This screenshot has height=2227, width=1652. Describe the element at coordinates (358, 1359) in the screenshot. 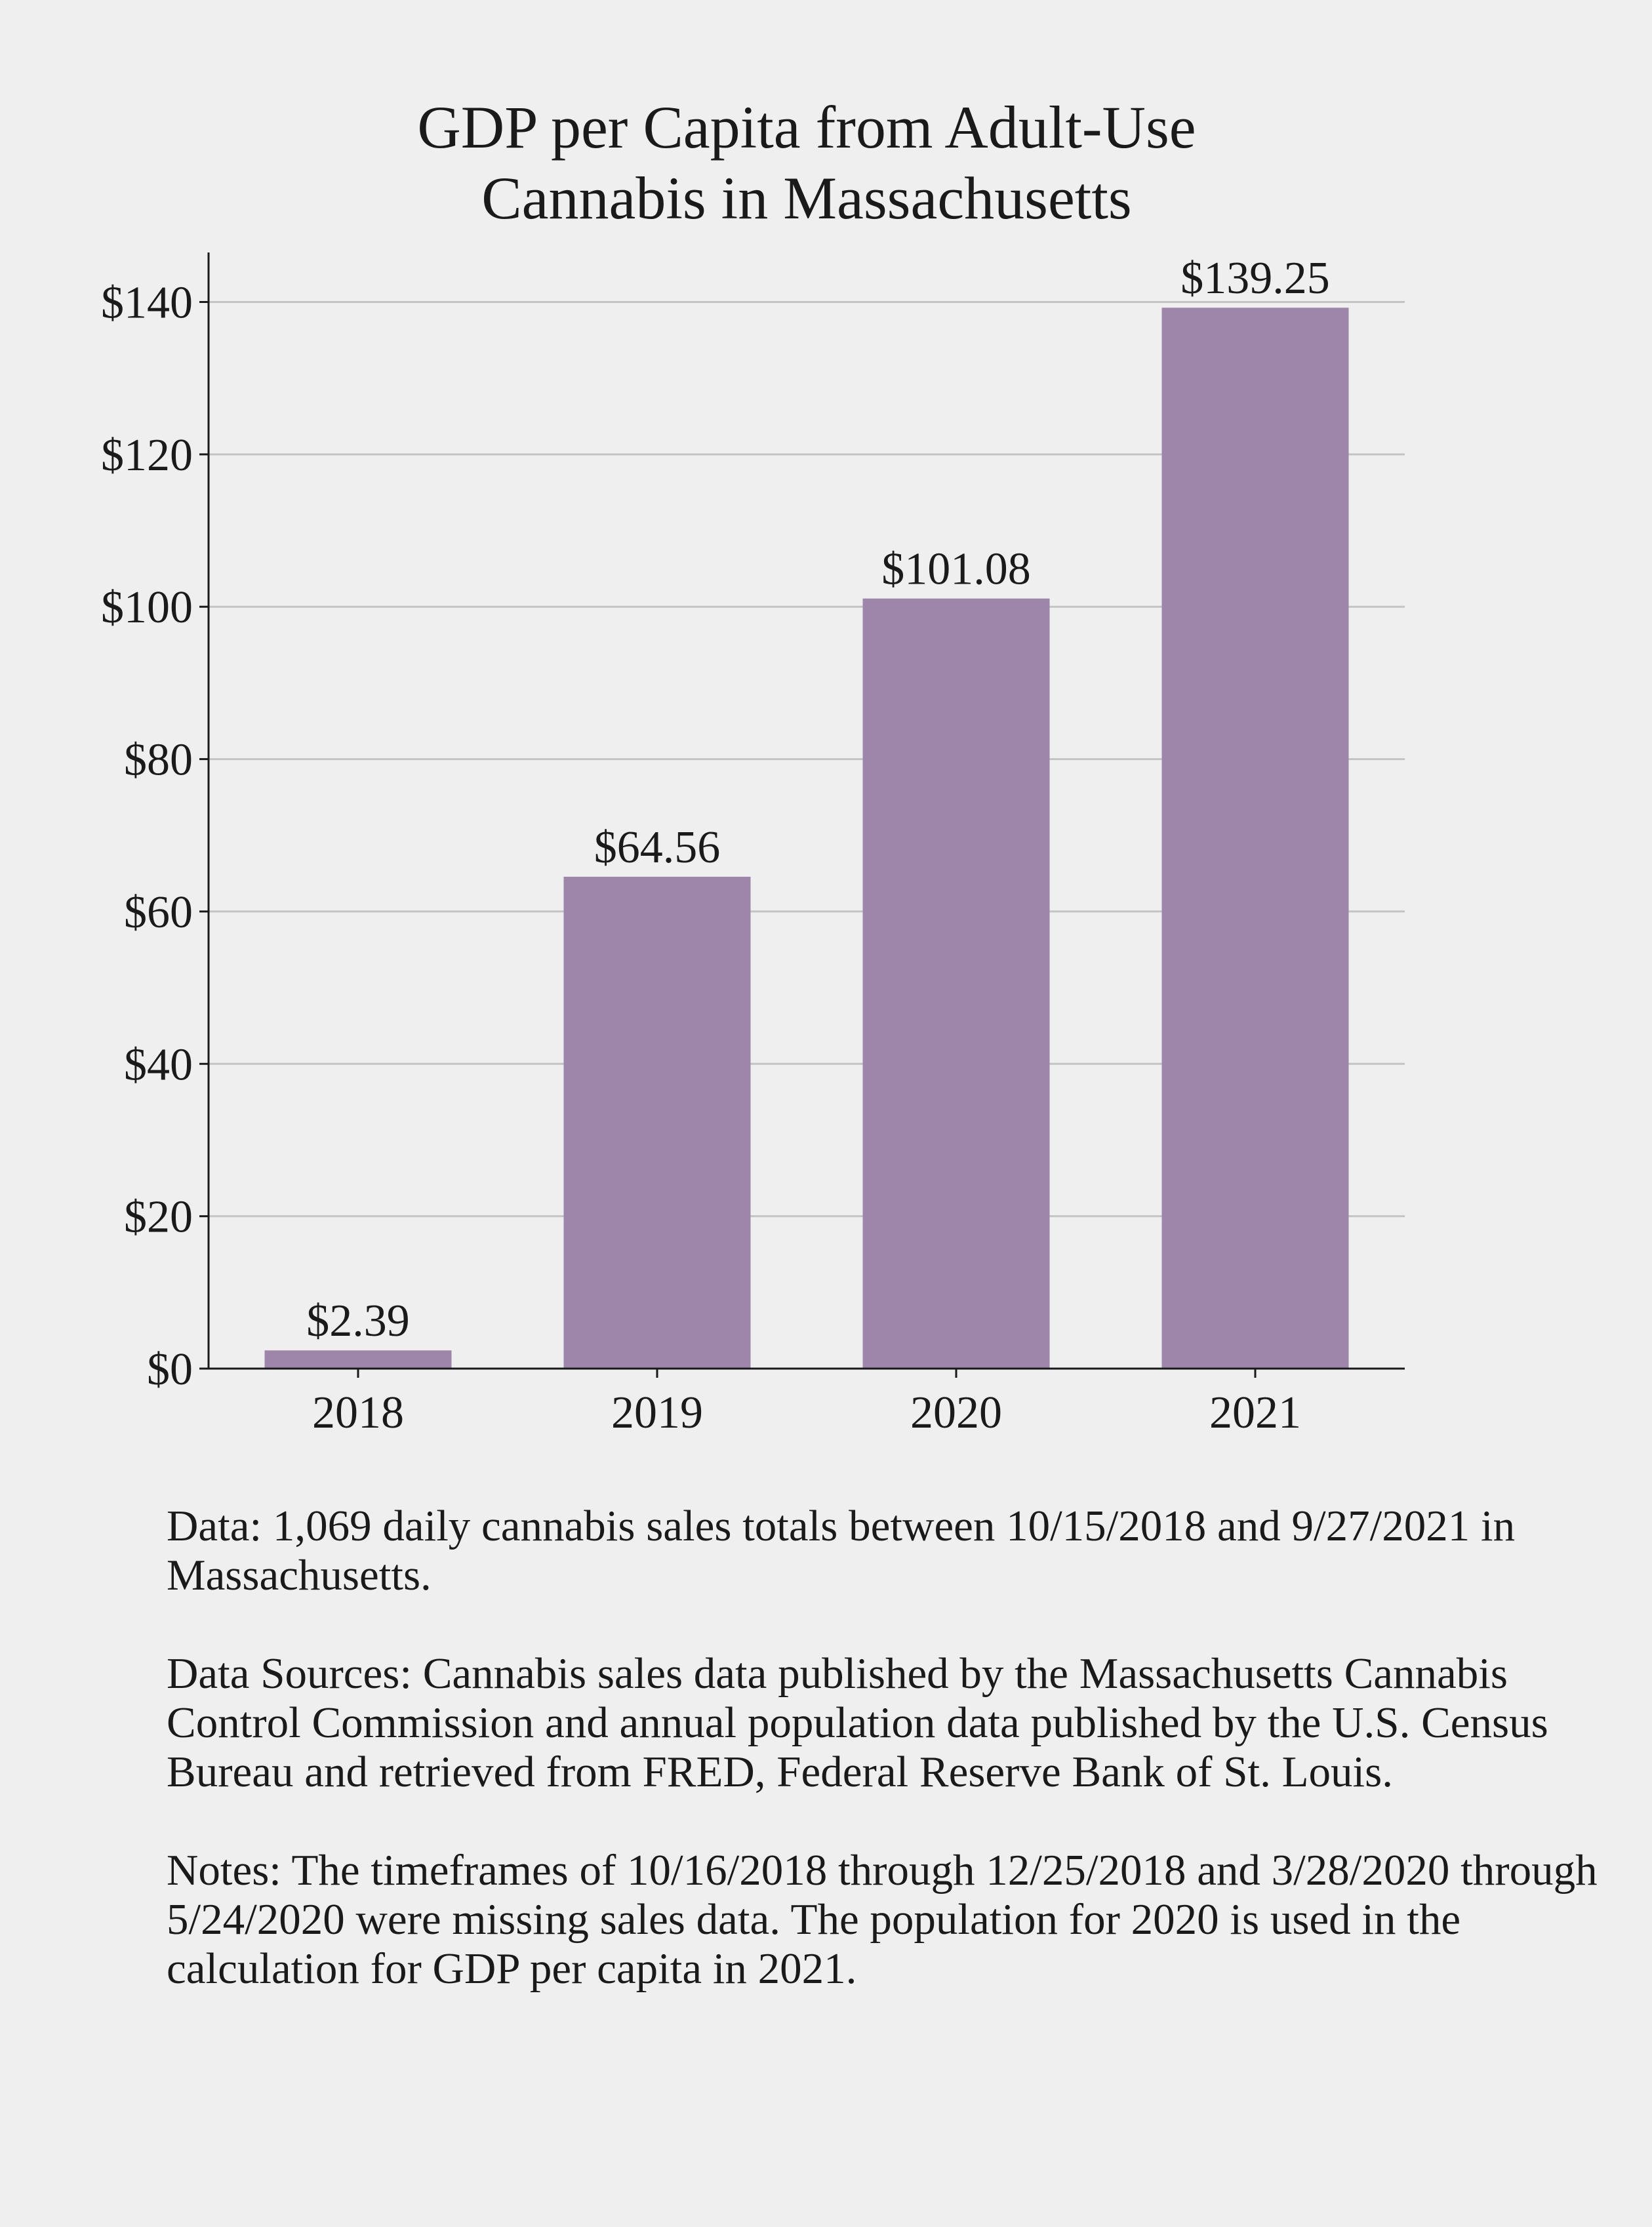

I see `bar-2018` at that location.